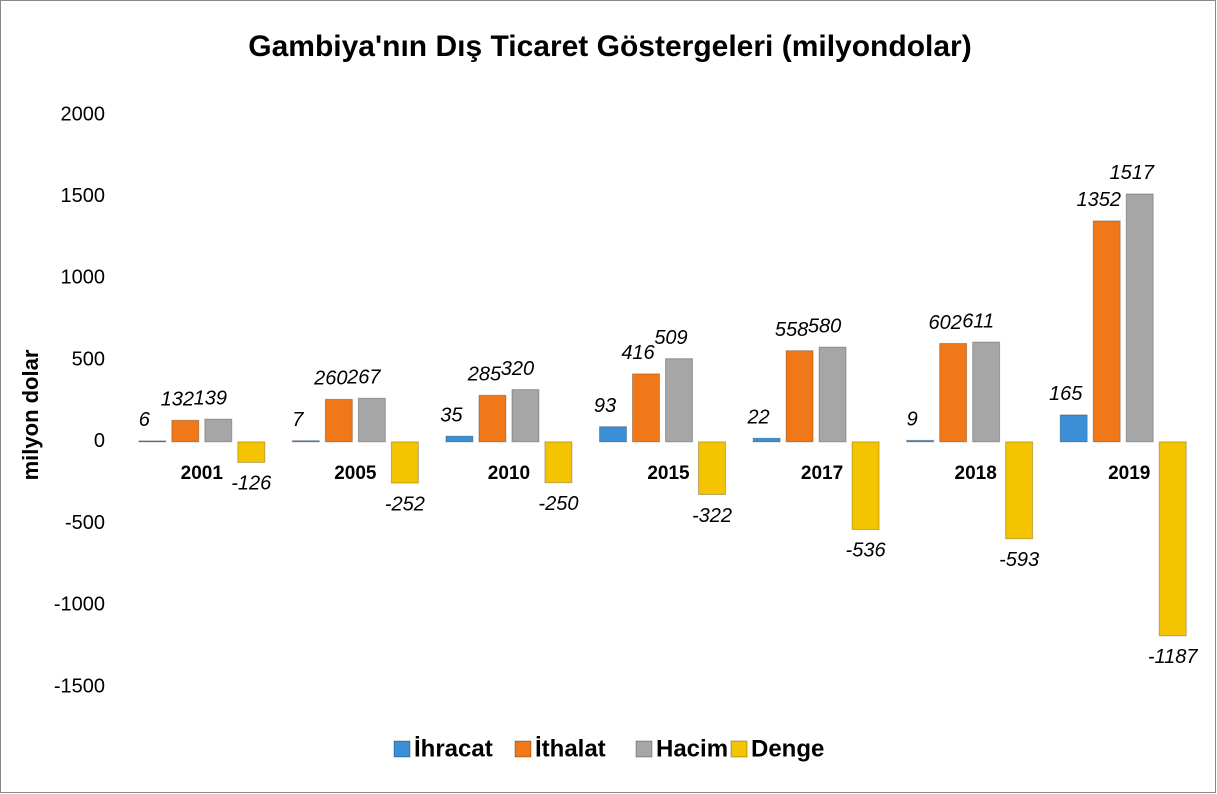 The width and height of the screenshot is (1217, 794). Describe the element at coordinates (944, 323) in the screenshot. I see `data-label: 602` at that location.